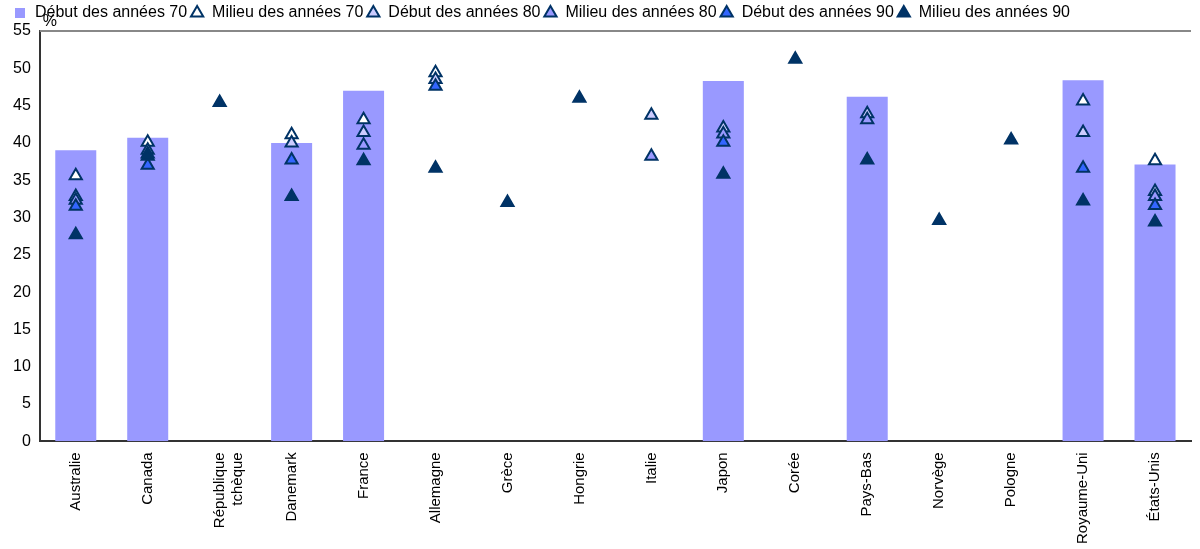 The width and height of the screenshot is (1200, 549). Describe the element at coordinates (434, 488) in the screenshot. I see `x-tick-label: Allemagne` at that location.